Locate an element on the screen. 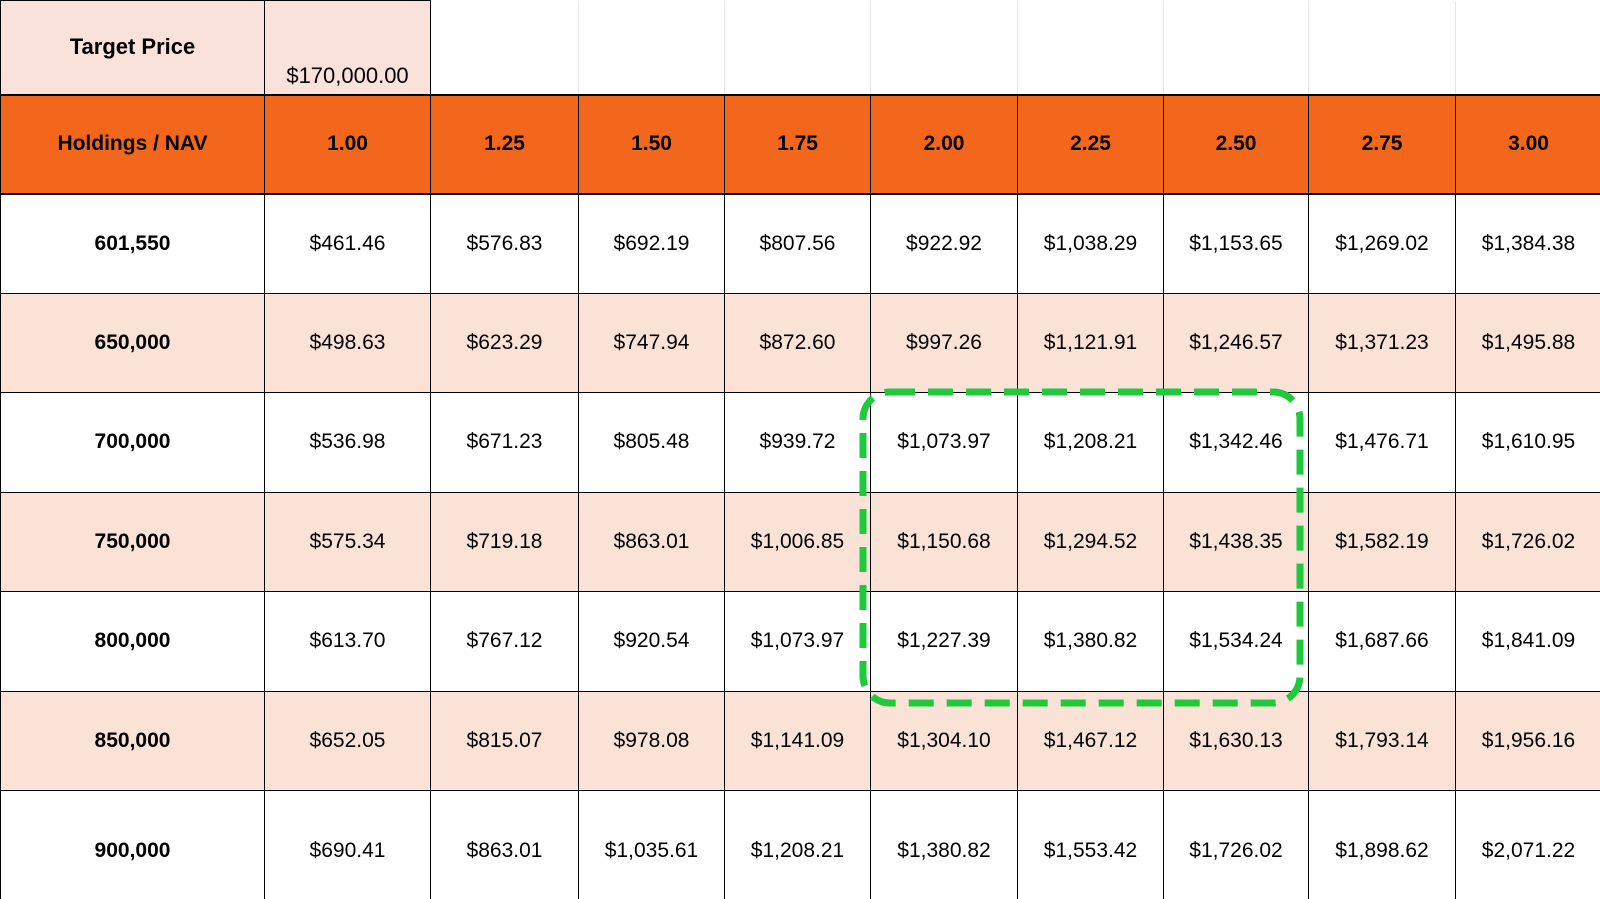 Image resolution: width=1600 pixels, height=899 pixels. value-cell: $807.56 is located at coordinates (797, 243).